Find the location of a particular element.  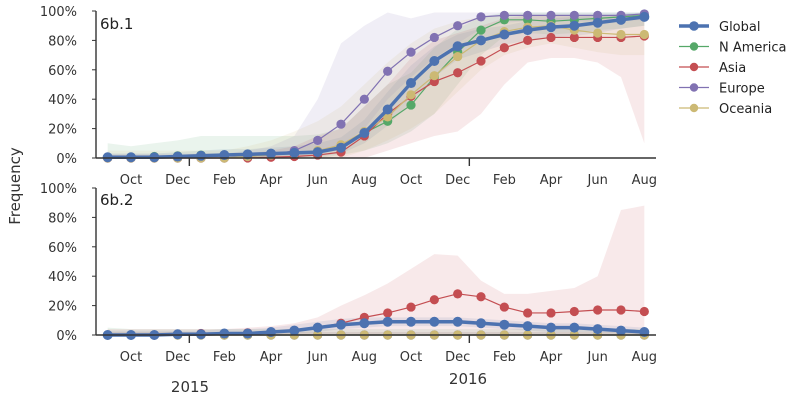

legend-item-asia: Asia is located at coordinates (712, 68).